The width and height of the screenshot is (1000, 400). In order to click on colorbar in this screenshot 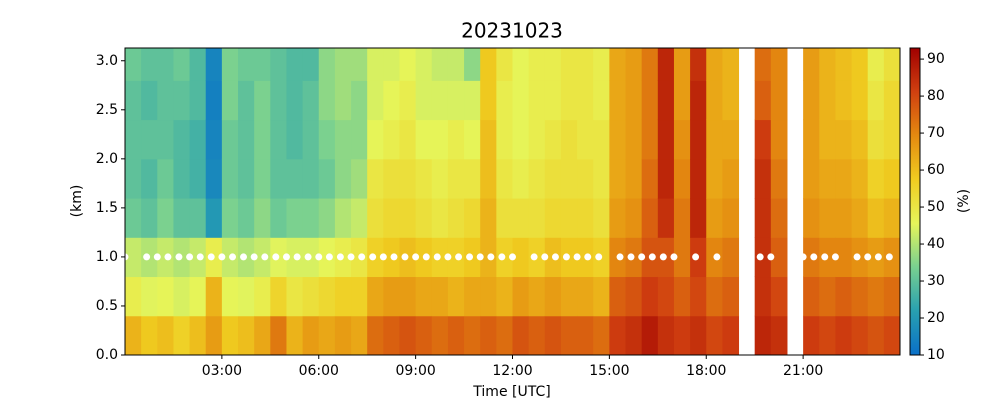, I will do `click(915, 201)`.